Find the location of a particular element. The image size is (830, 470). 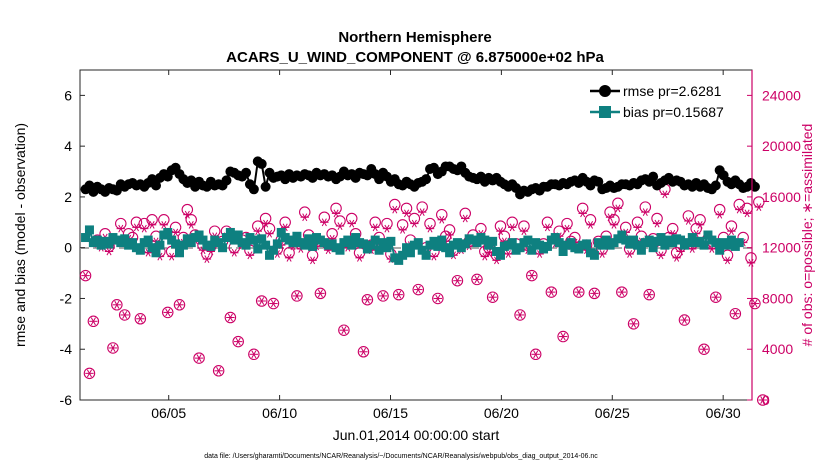

y-tick-label: -6 is located at coordinates (66, 400).